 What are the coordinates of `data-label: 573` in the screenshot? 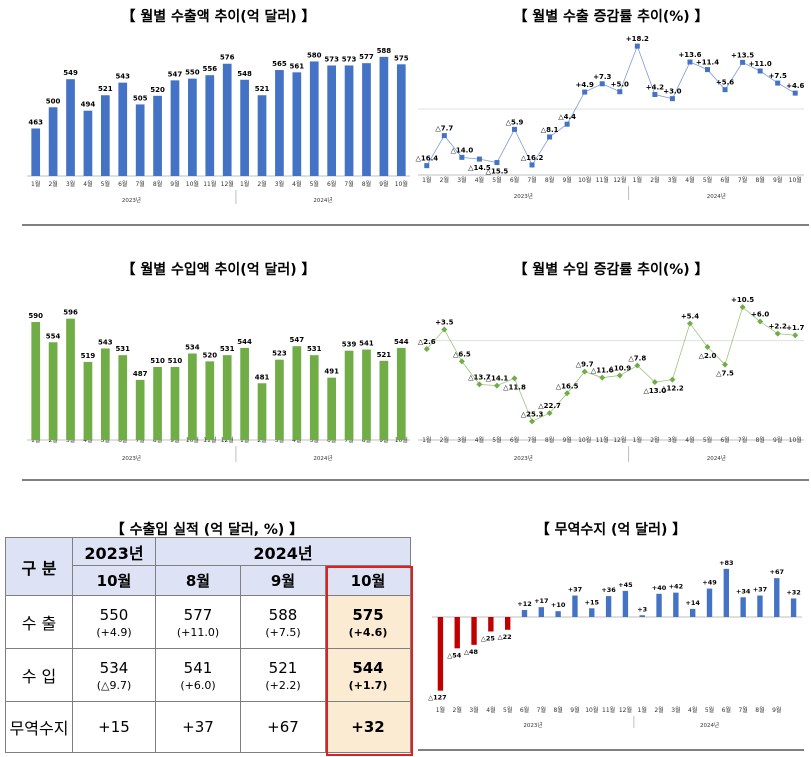 It's located at (349, 59).